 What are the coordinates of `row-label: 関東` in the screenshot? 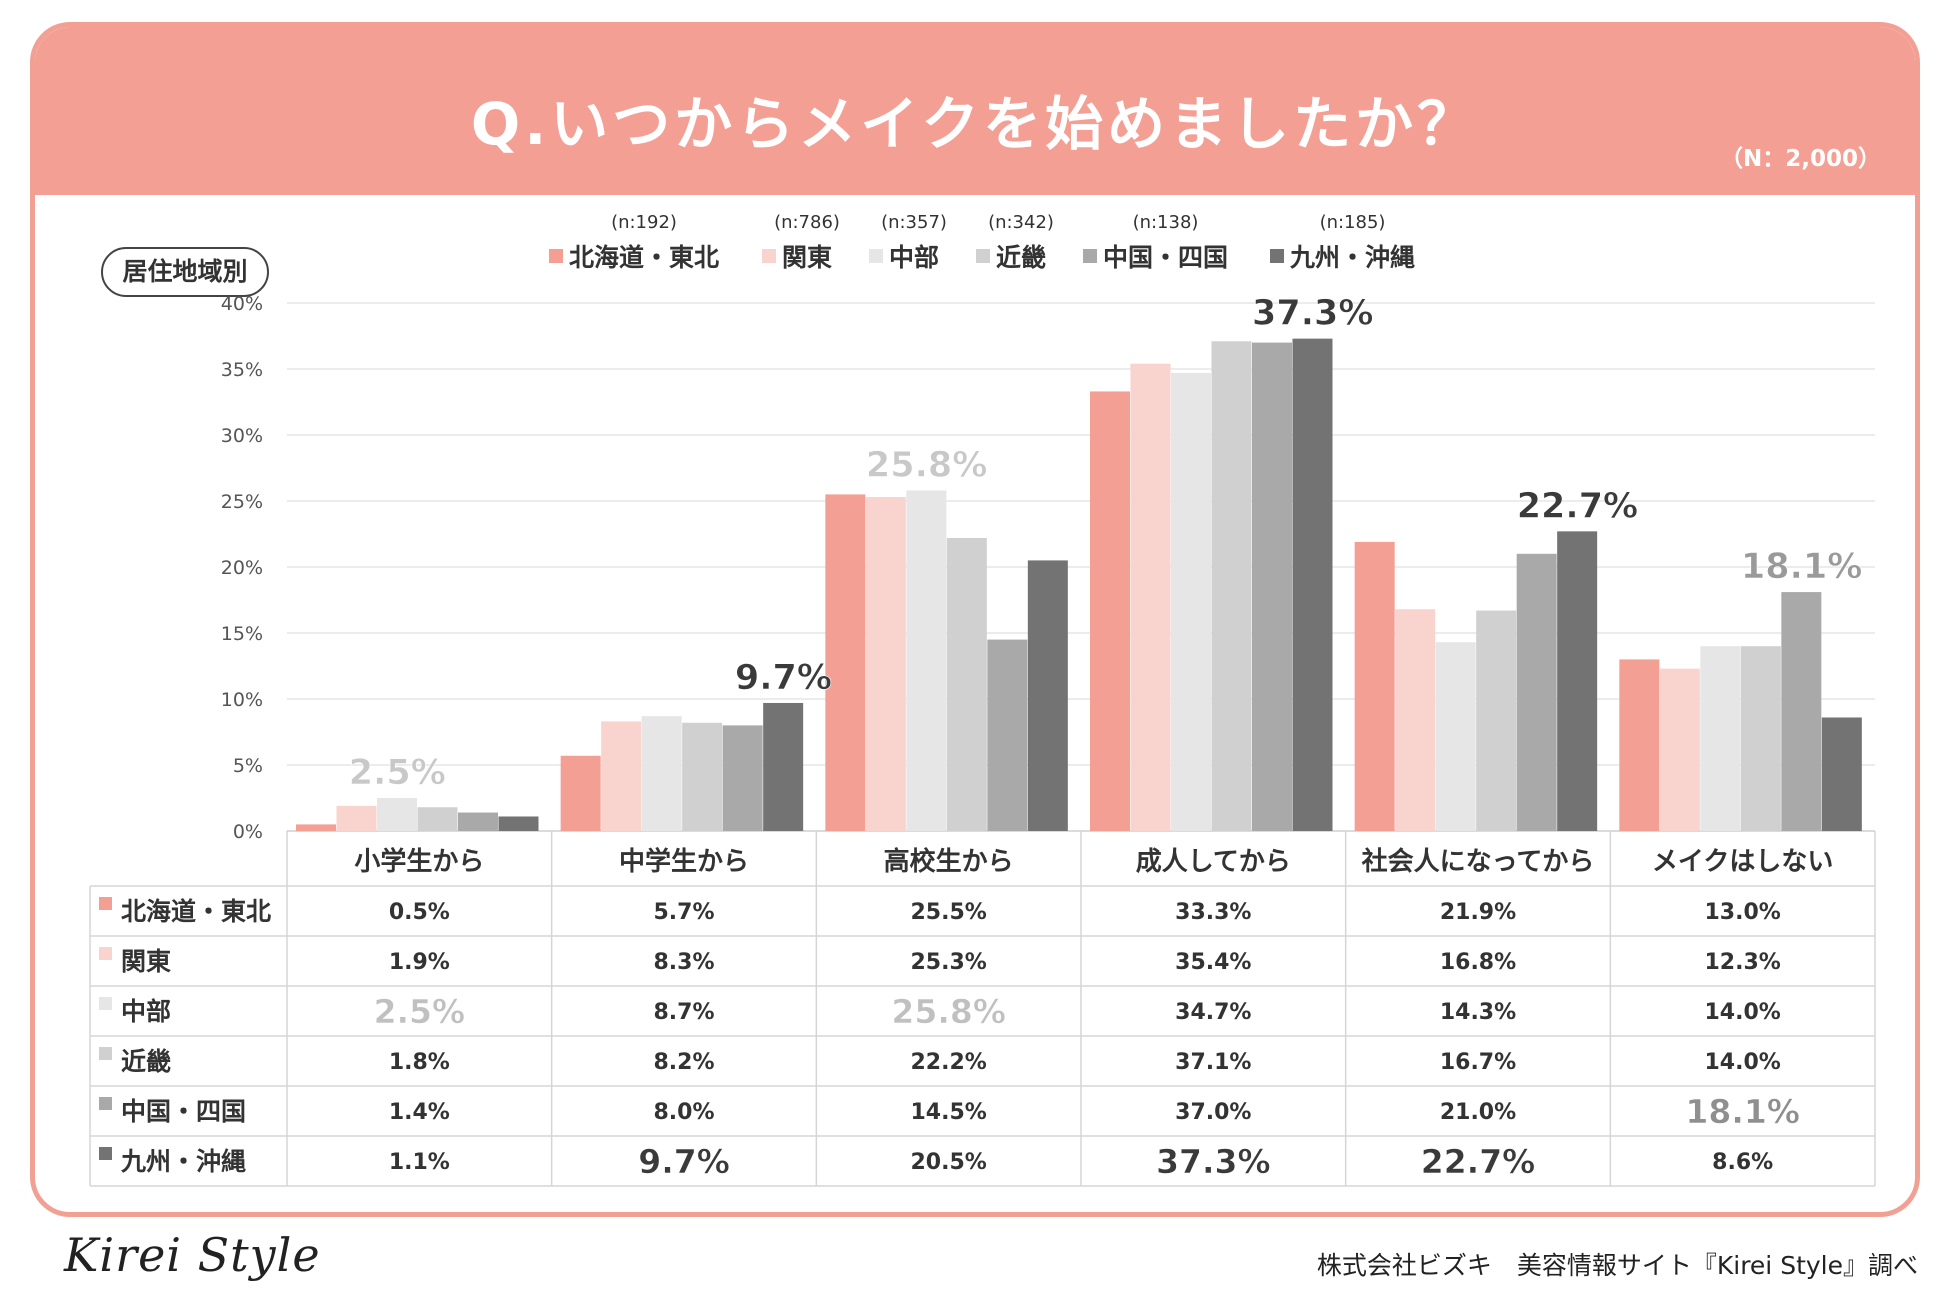 It's located at (146, 961).